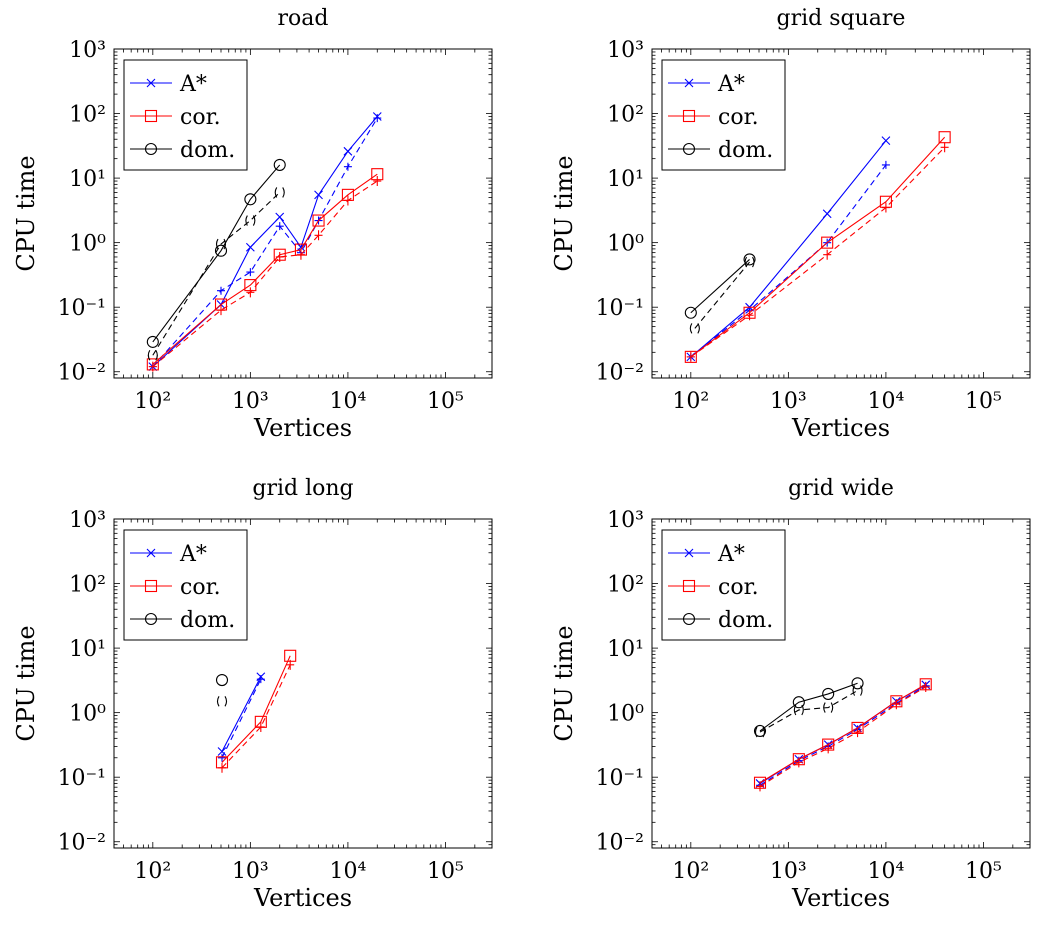 The width and height of the screenshot is (1047, 927). Describe the element at coordinates (841, 18) in the screenshot. I see `chart-title: grid square` at that location.